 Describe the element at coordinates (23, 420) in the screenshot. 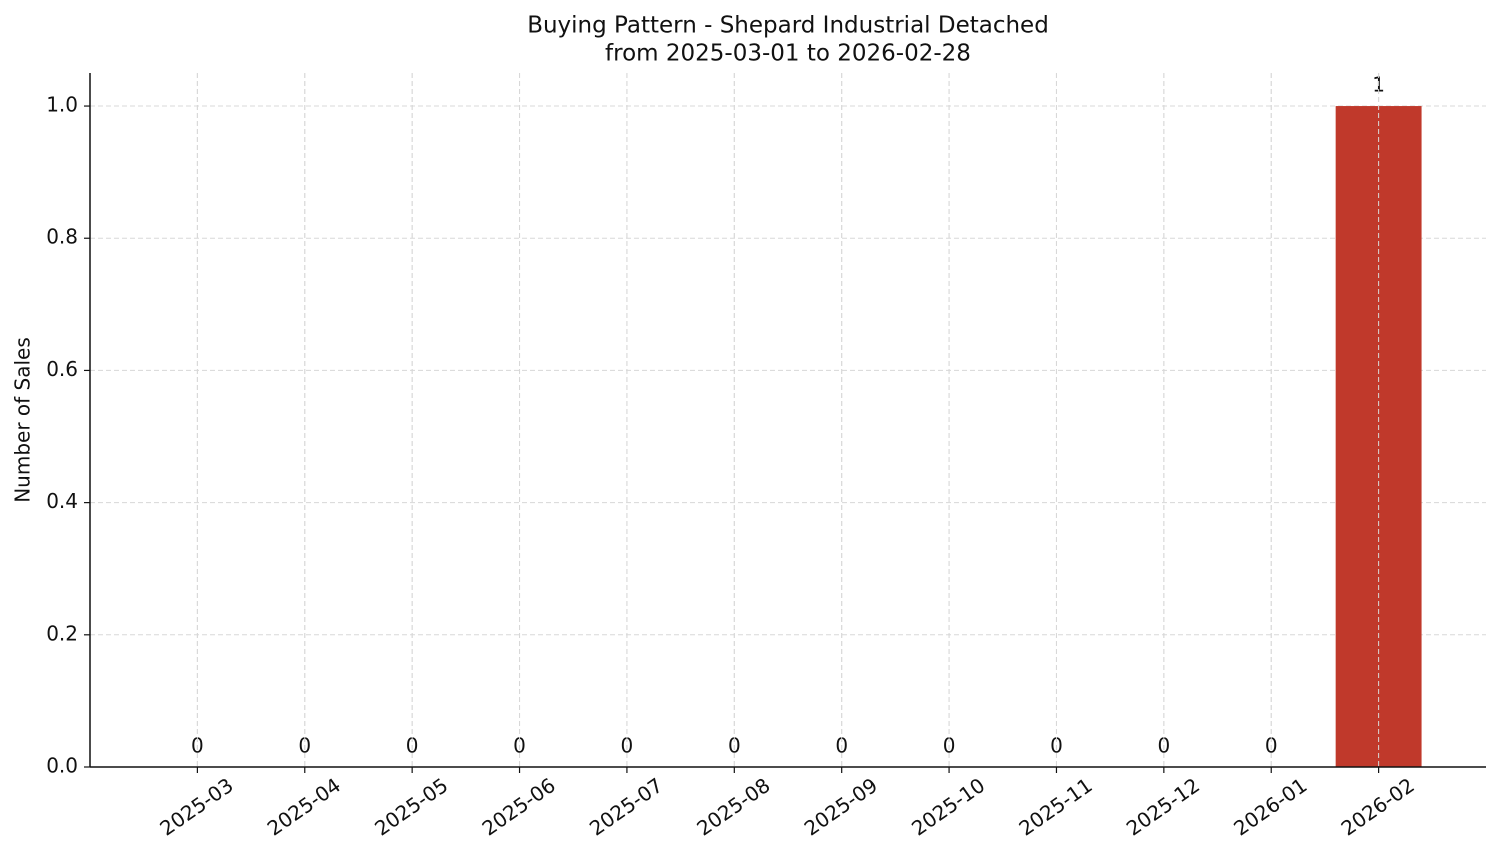

I see `y-axis-label: Number of Sales` at that location.